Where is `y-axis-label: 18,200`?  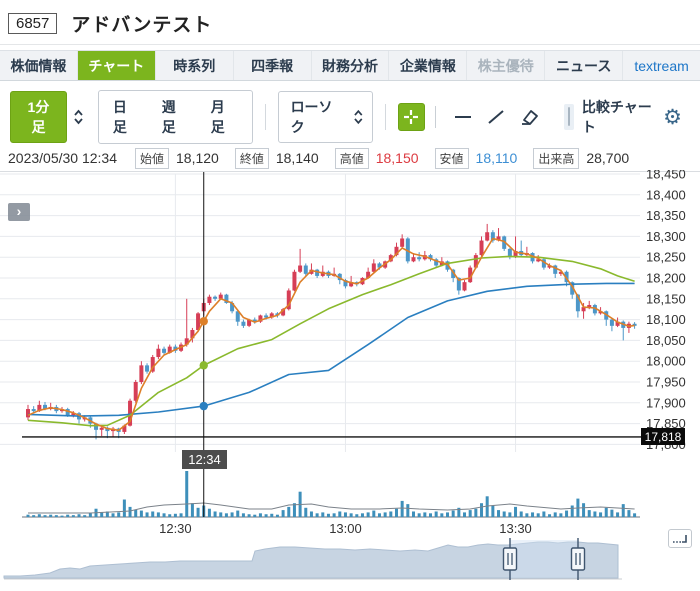 y-axis-label: 18,200 is located at coordinates (666, 278).